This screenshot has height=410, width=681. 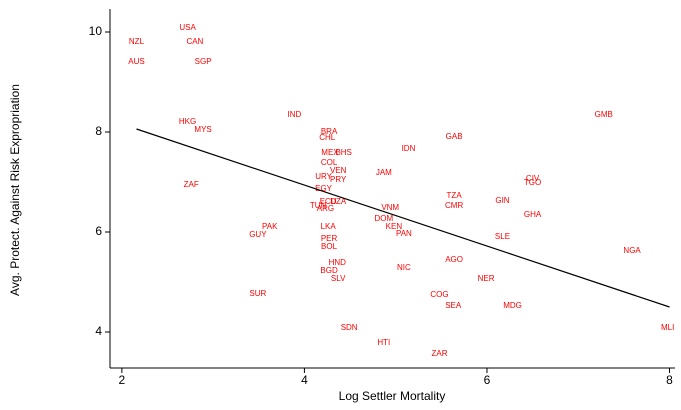 What do you see at coordinates (329, 246) in the screenshot?
I see `point-label: BOL` at bounding box center [329, 246].